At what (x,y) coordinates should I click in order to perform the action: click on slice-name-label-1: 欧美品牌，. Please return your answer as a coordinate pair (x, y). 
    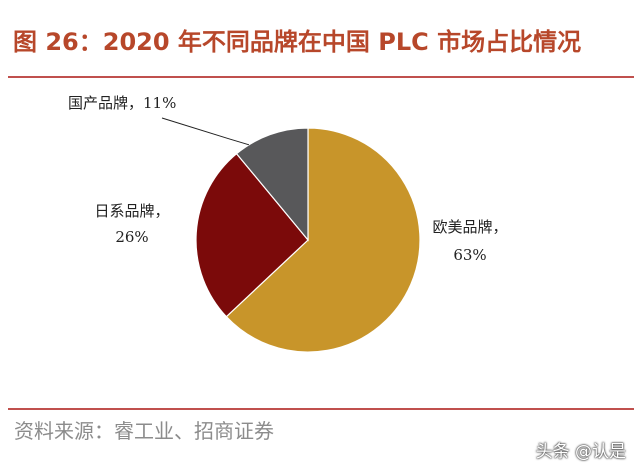
    Looking at the image, I should click on (469, 227).